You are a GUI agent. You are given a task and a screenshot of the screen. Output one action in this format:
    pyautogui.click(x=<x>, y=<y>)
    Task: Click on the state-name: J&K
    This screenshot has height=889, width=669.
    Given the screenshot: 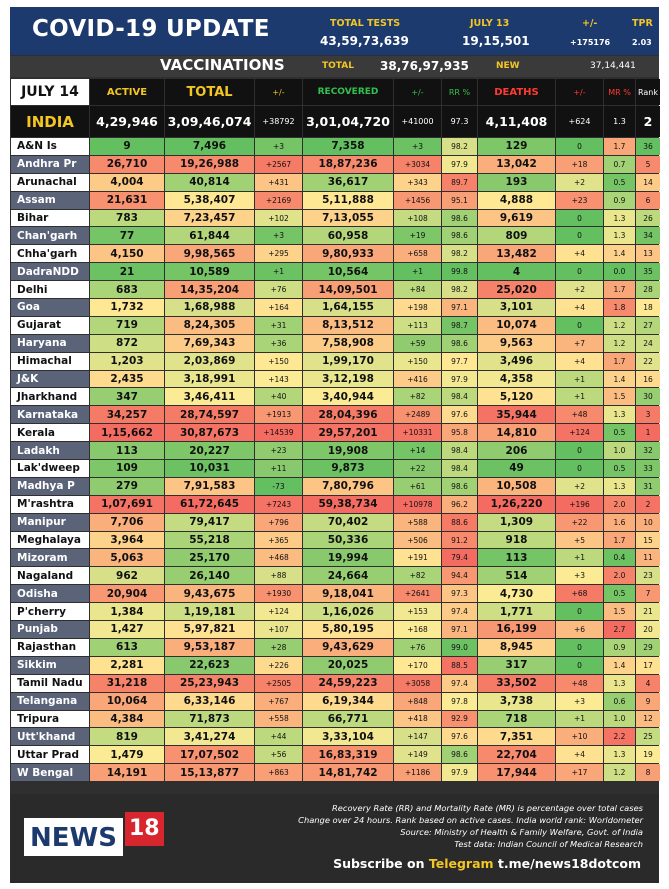 What is the action you would take?
    pyautogui.click(x=50, y=379)
    